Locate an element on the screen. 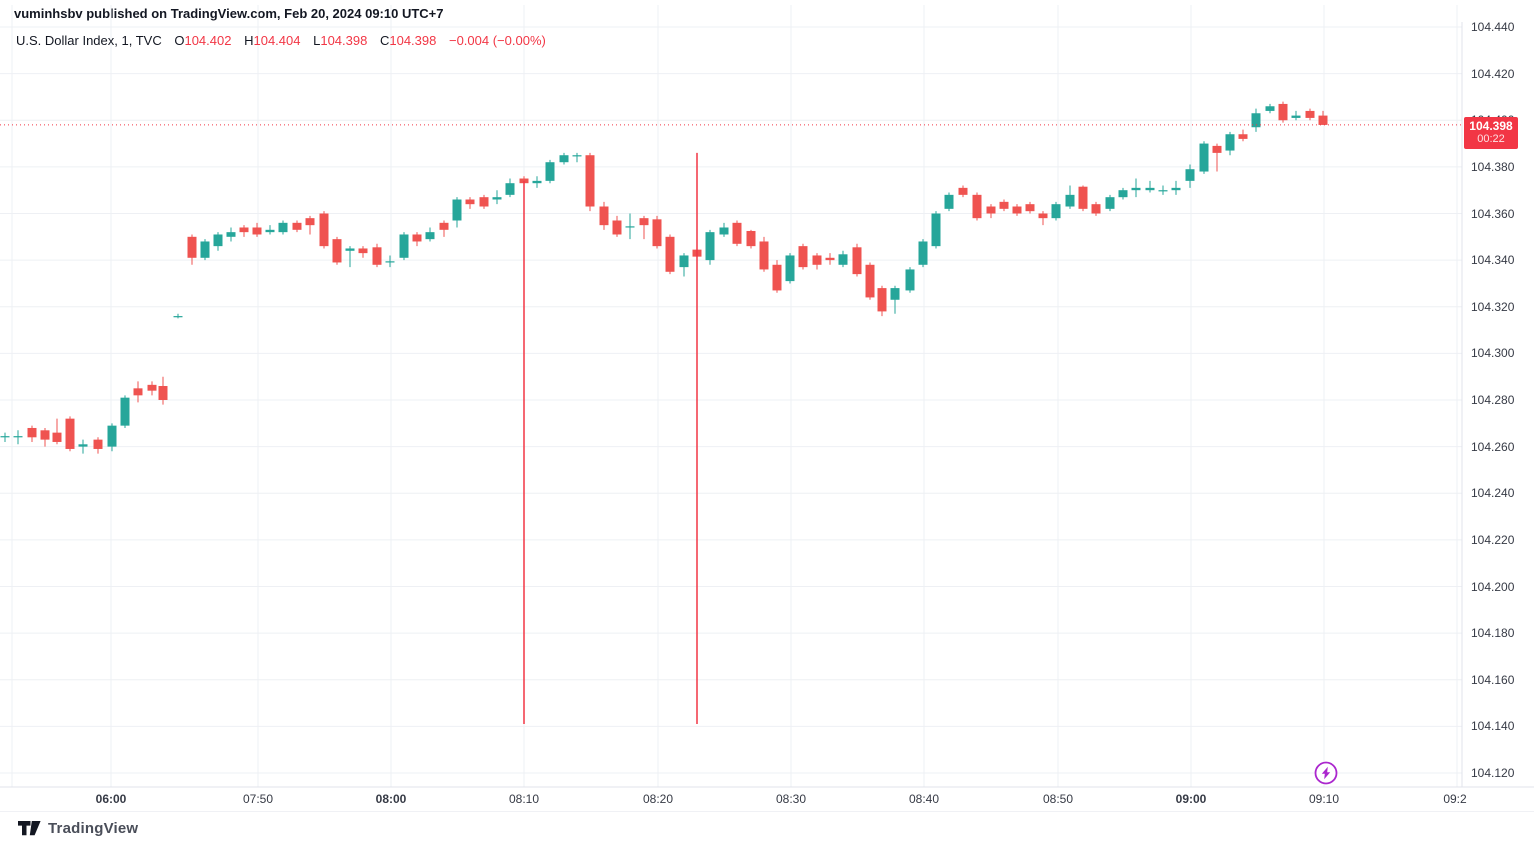 This screenshot has width=1534, height=849. last-price-value: 104.398 is located at coordinates (1491, 125).